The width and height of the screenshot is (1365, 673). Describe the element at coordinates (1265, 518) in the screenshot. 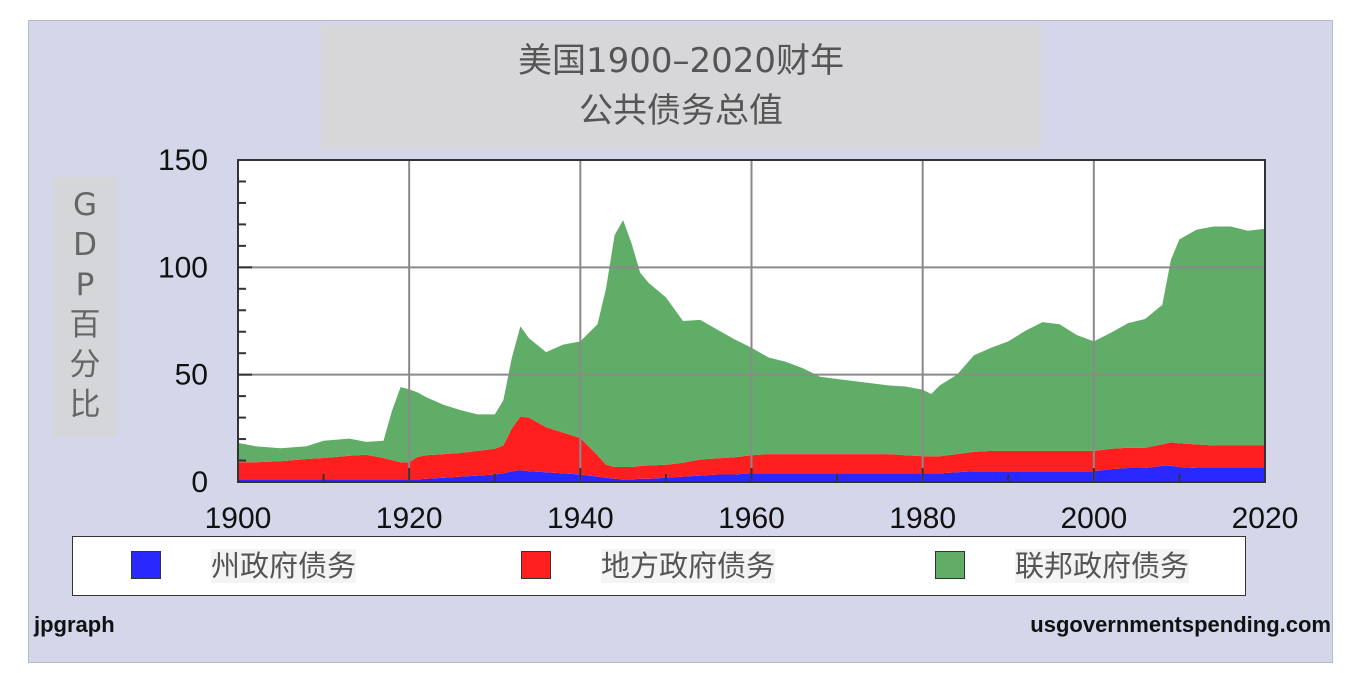

I see `x-tick-label-2020: 2020` at that location.